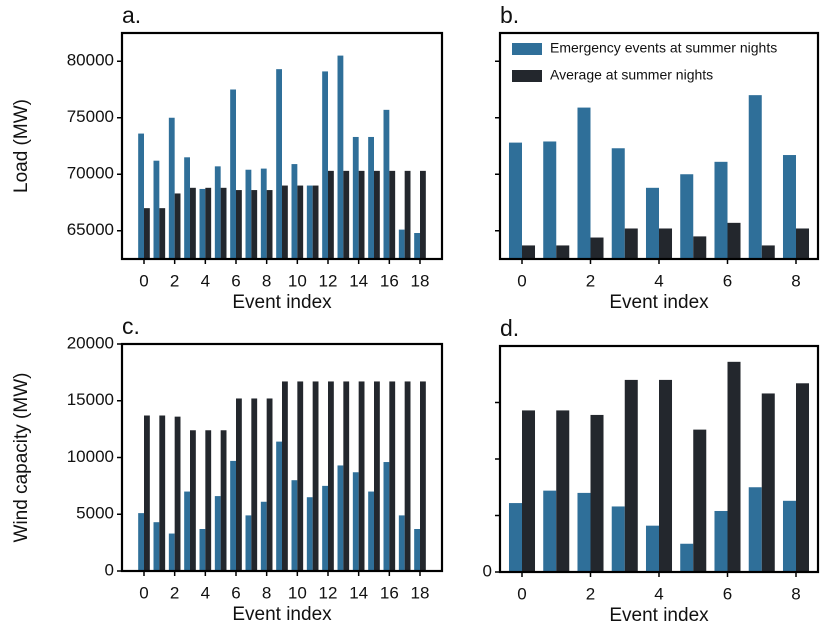 The image size is (830, 630). What do you see at coordinates (509, 328) in the screenshot?
I see `panel-label: d.` at bounding box center [509, 328].